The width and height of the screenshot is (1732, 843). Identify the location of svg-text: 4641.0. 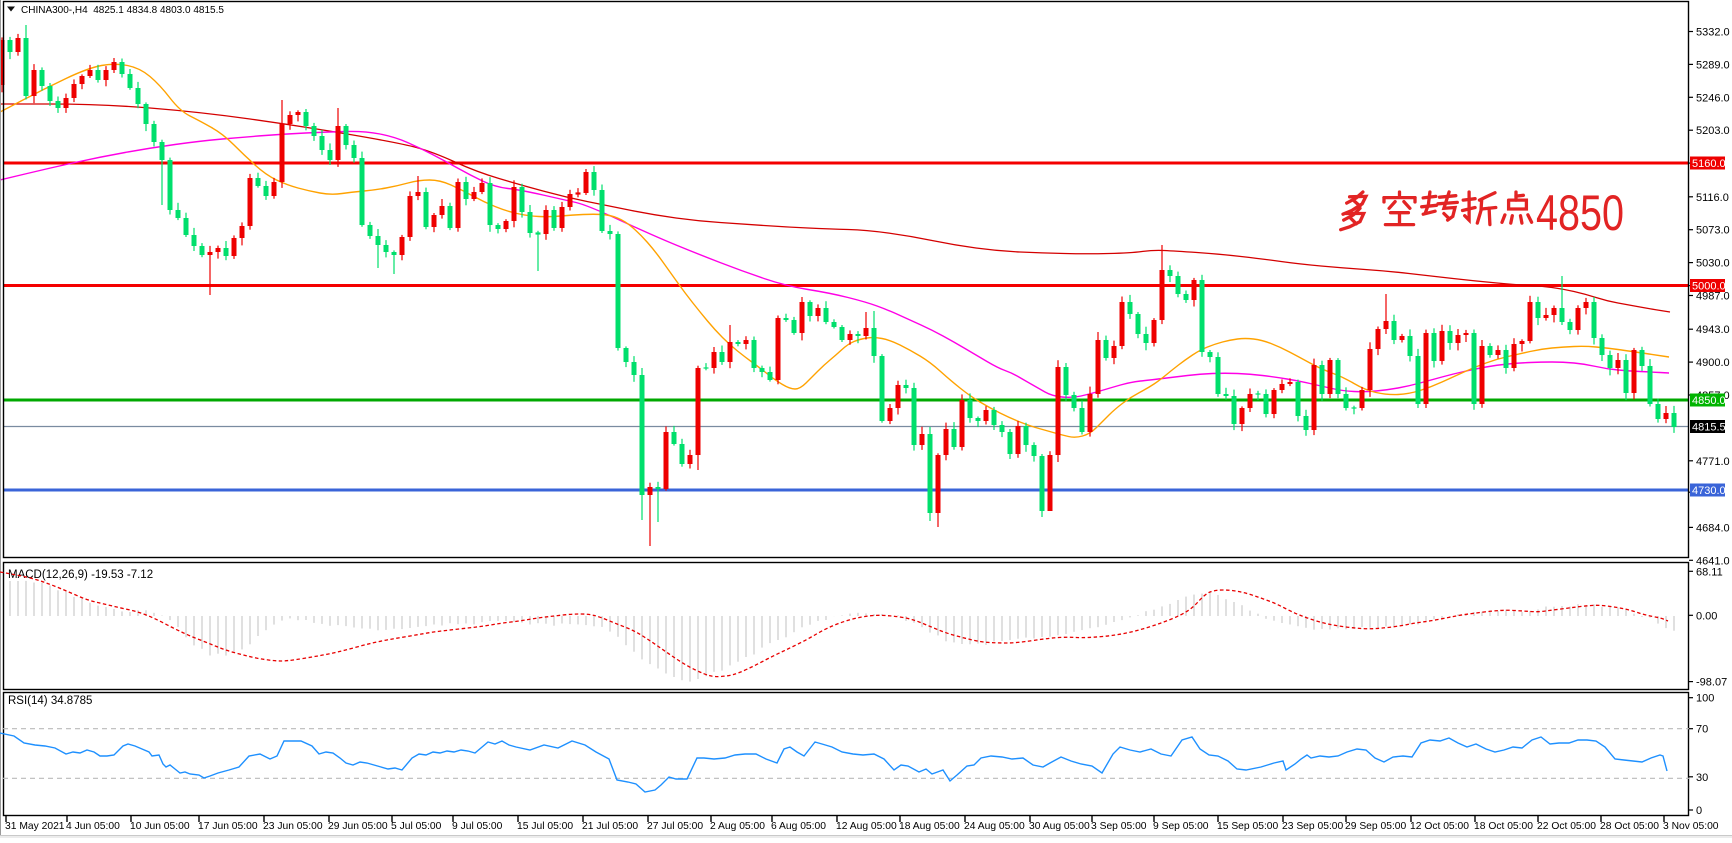
(1713, 561).